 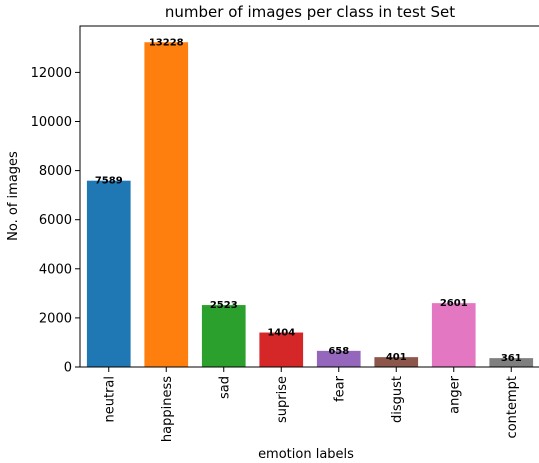 I want to click on x-tick-label-suprise: suprise, so click(x=282, y=399).